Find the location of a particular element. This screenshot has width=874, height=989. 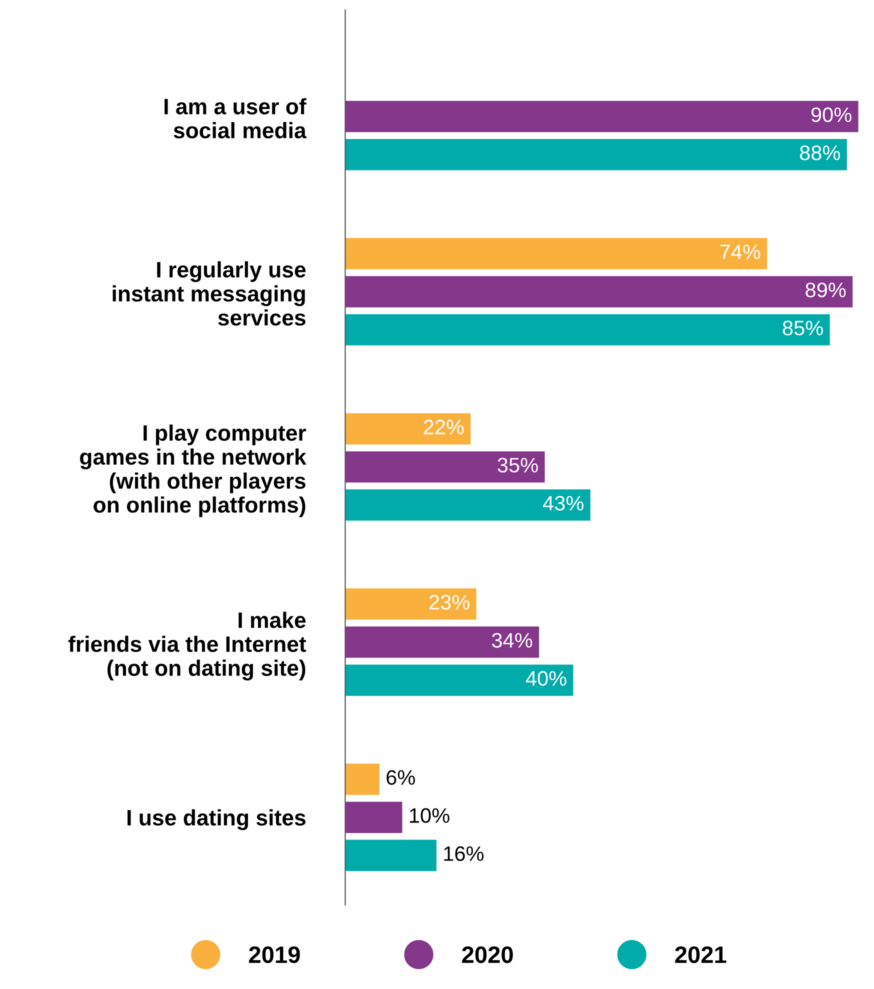

data-label: 85% is located at coordinates (802, 328).